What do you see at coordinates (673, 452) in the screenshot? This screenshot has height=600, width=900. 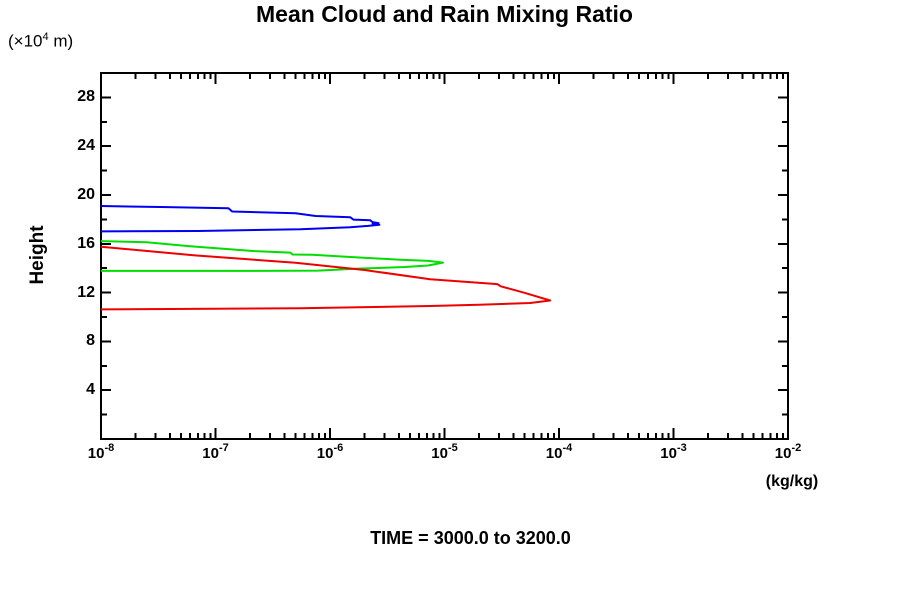 I see `x-tick-label: 10⁻³` at bounding box center [673, 452].